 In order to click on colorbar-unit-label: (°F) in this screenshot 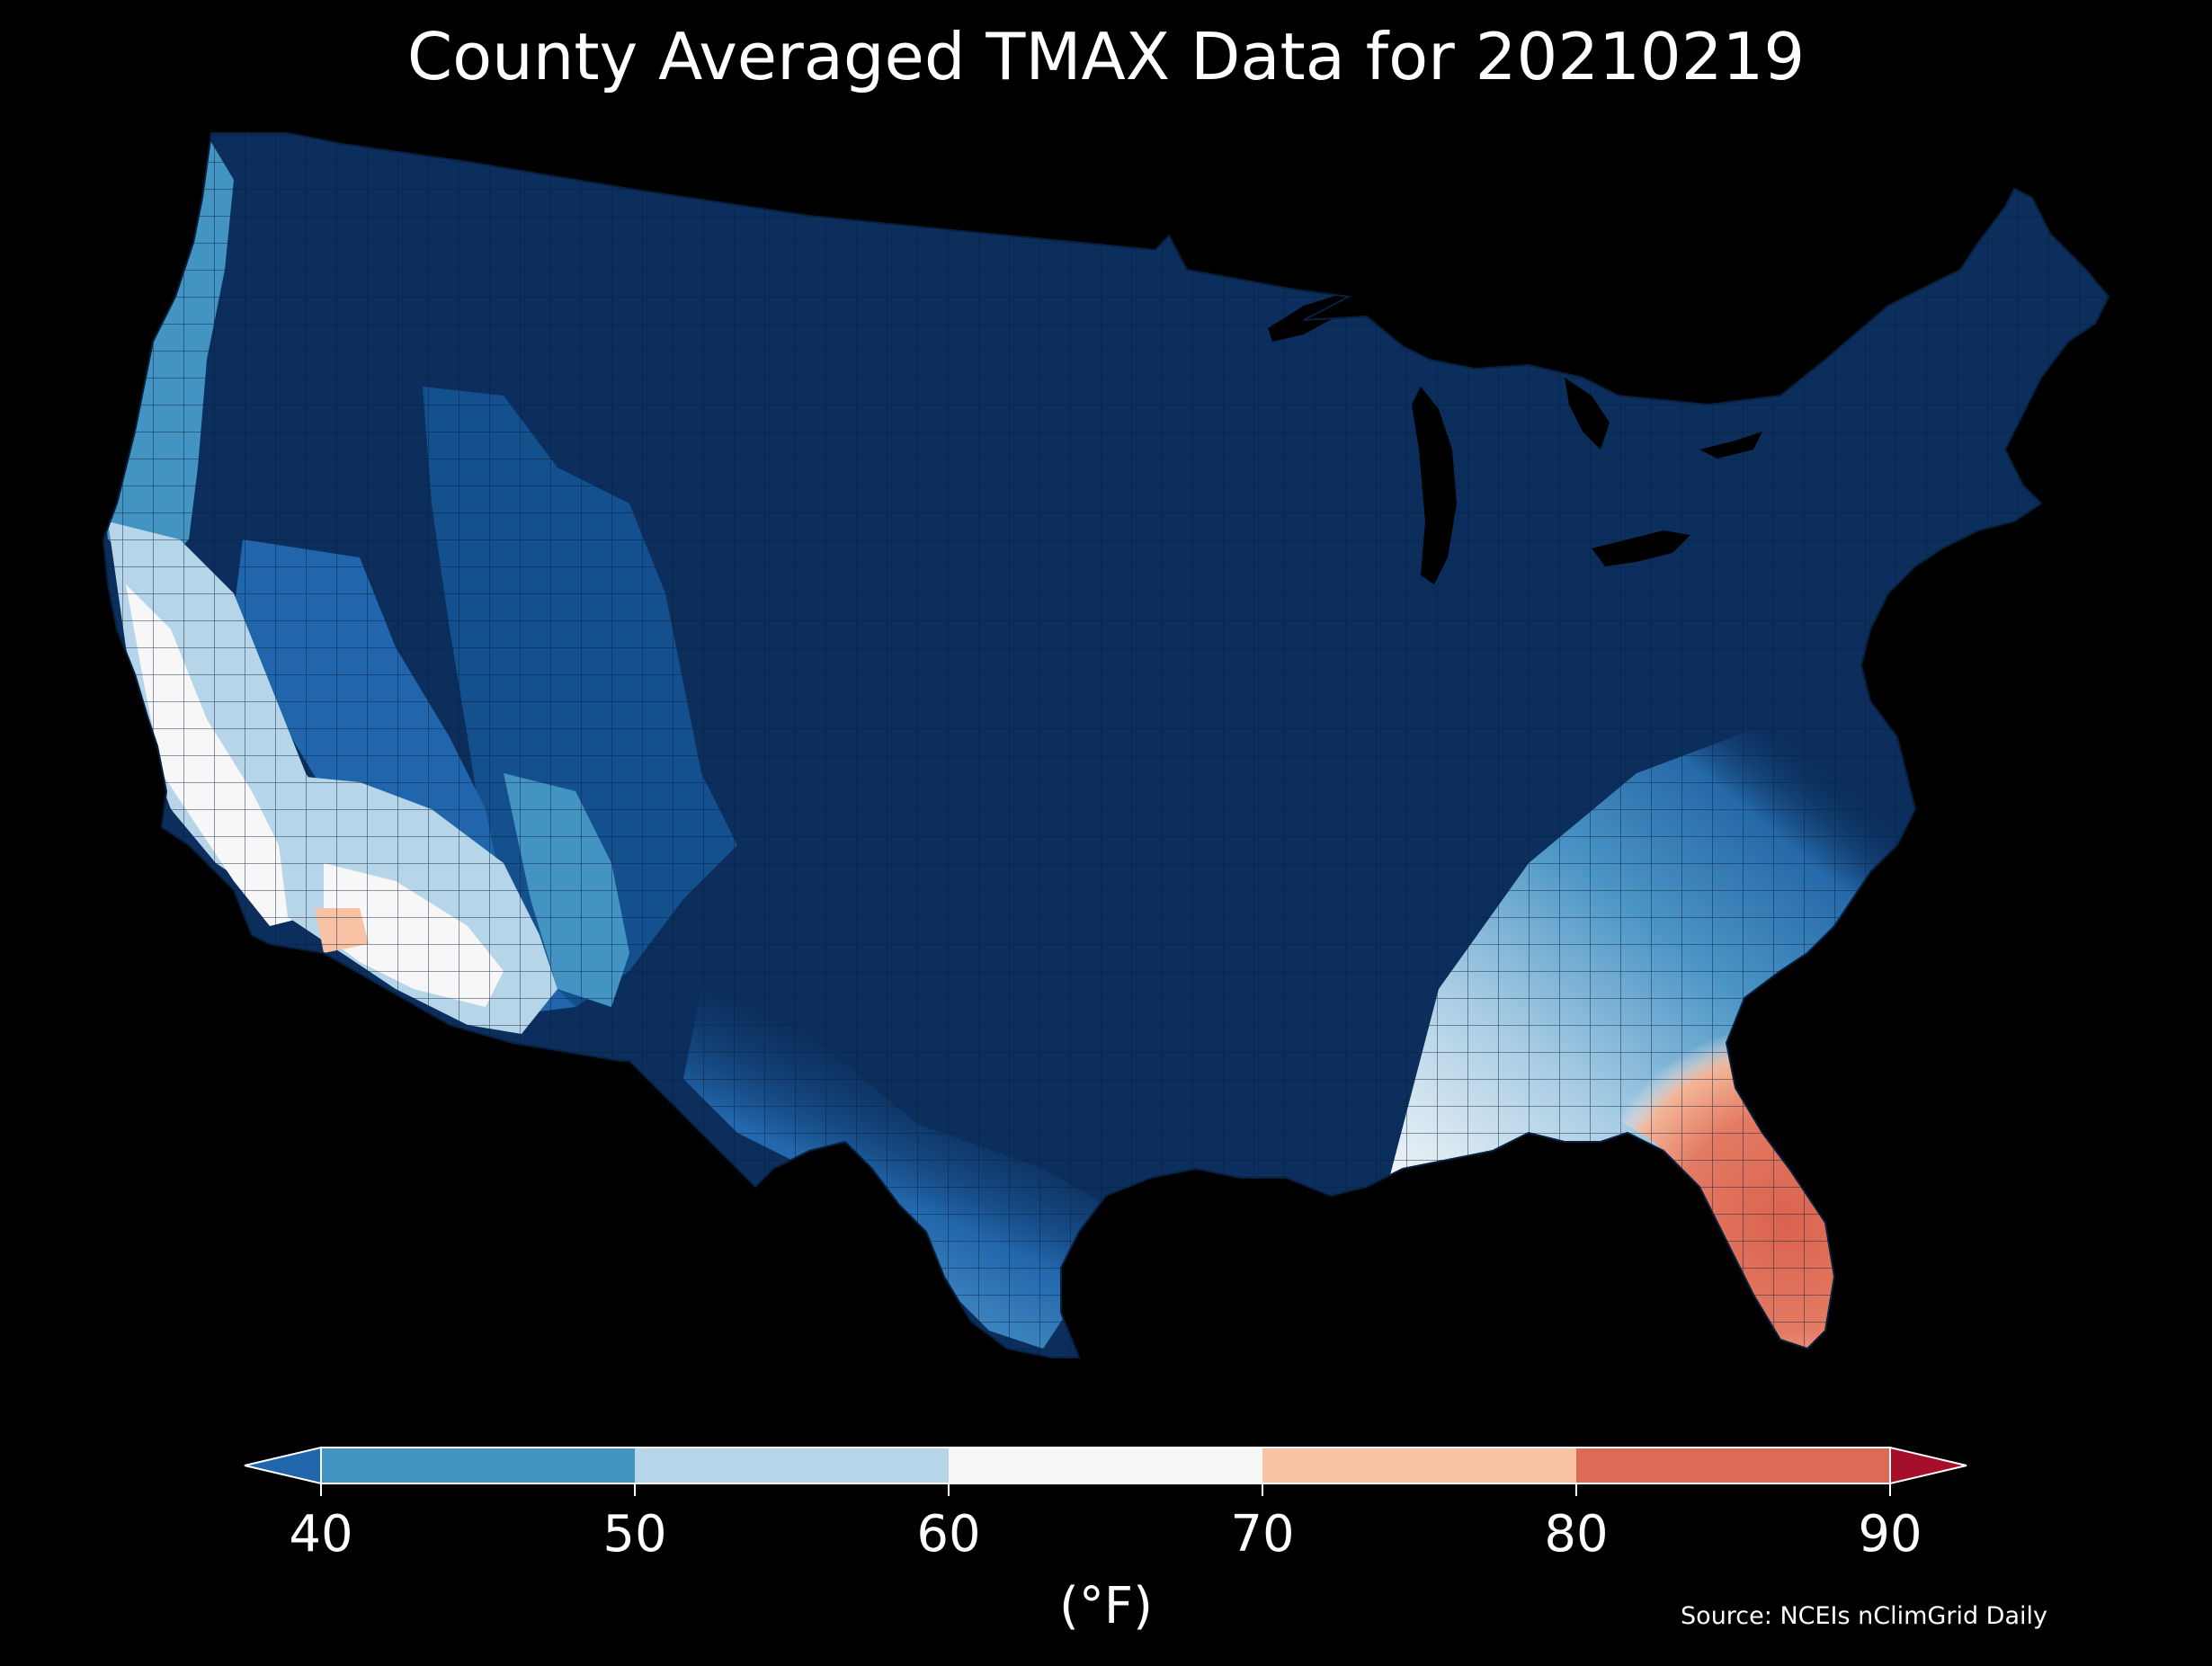, I will do `click(1106, 1606)`.